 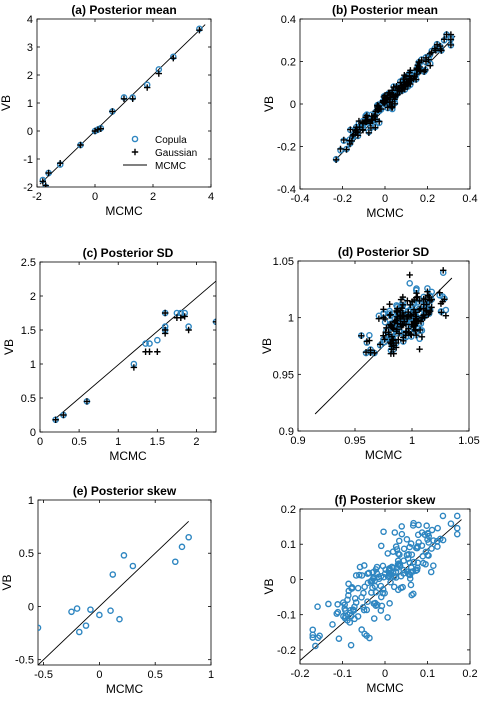 What do you see at coordinates (30, 104) in the screenshot?
I see `y-tick-label: 1` at bounding box center [30, 104].